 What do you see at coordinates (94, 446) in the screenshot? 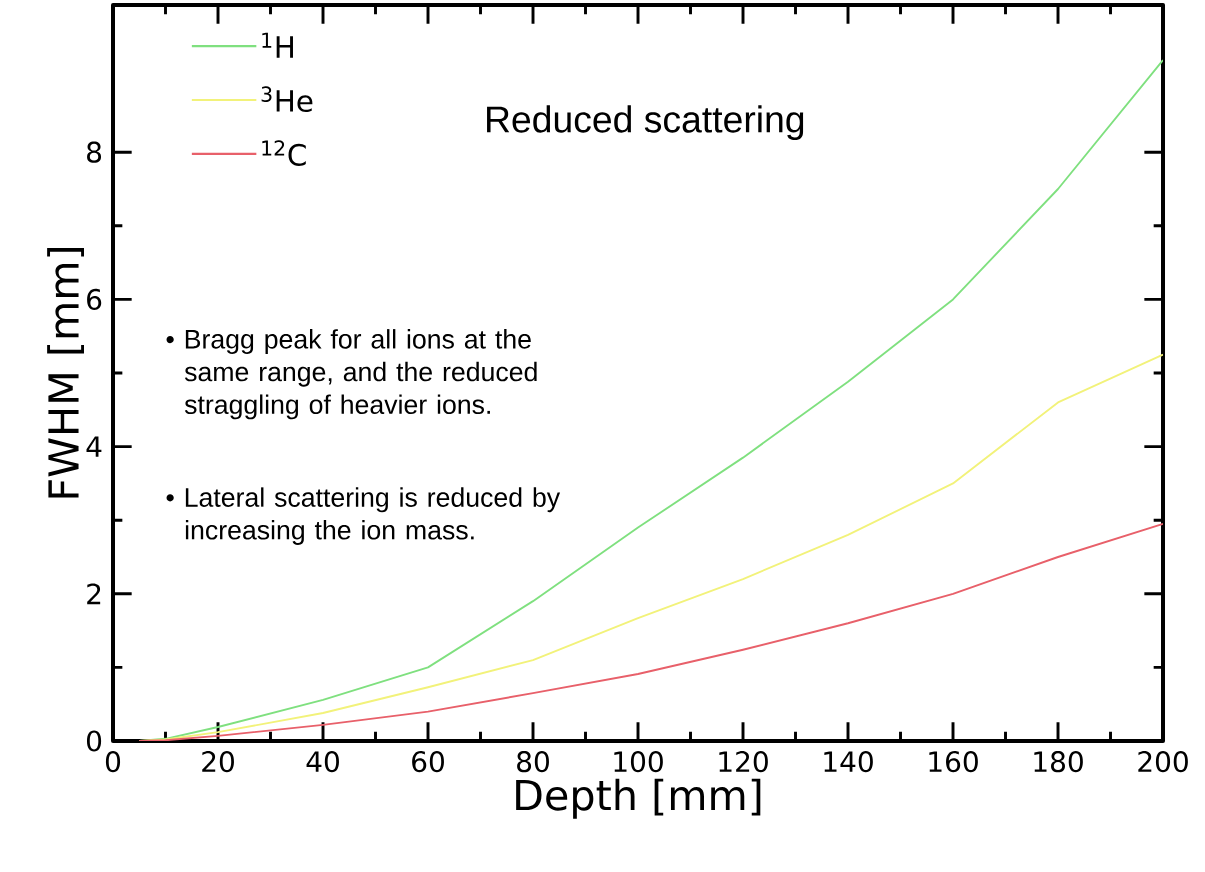
I see `y-tick-label: 4` at bounding box center [94, 446].